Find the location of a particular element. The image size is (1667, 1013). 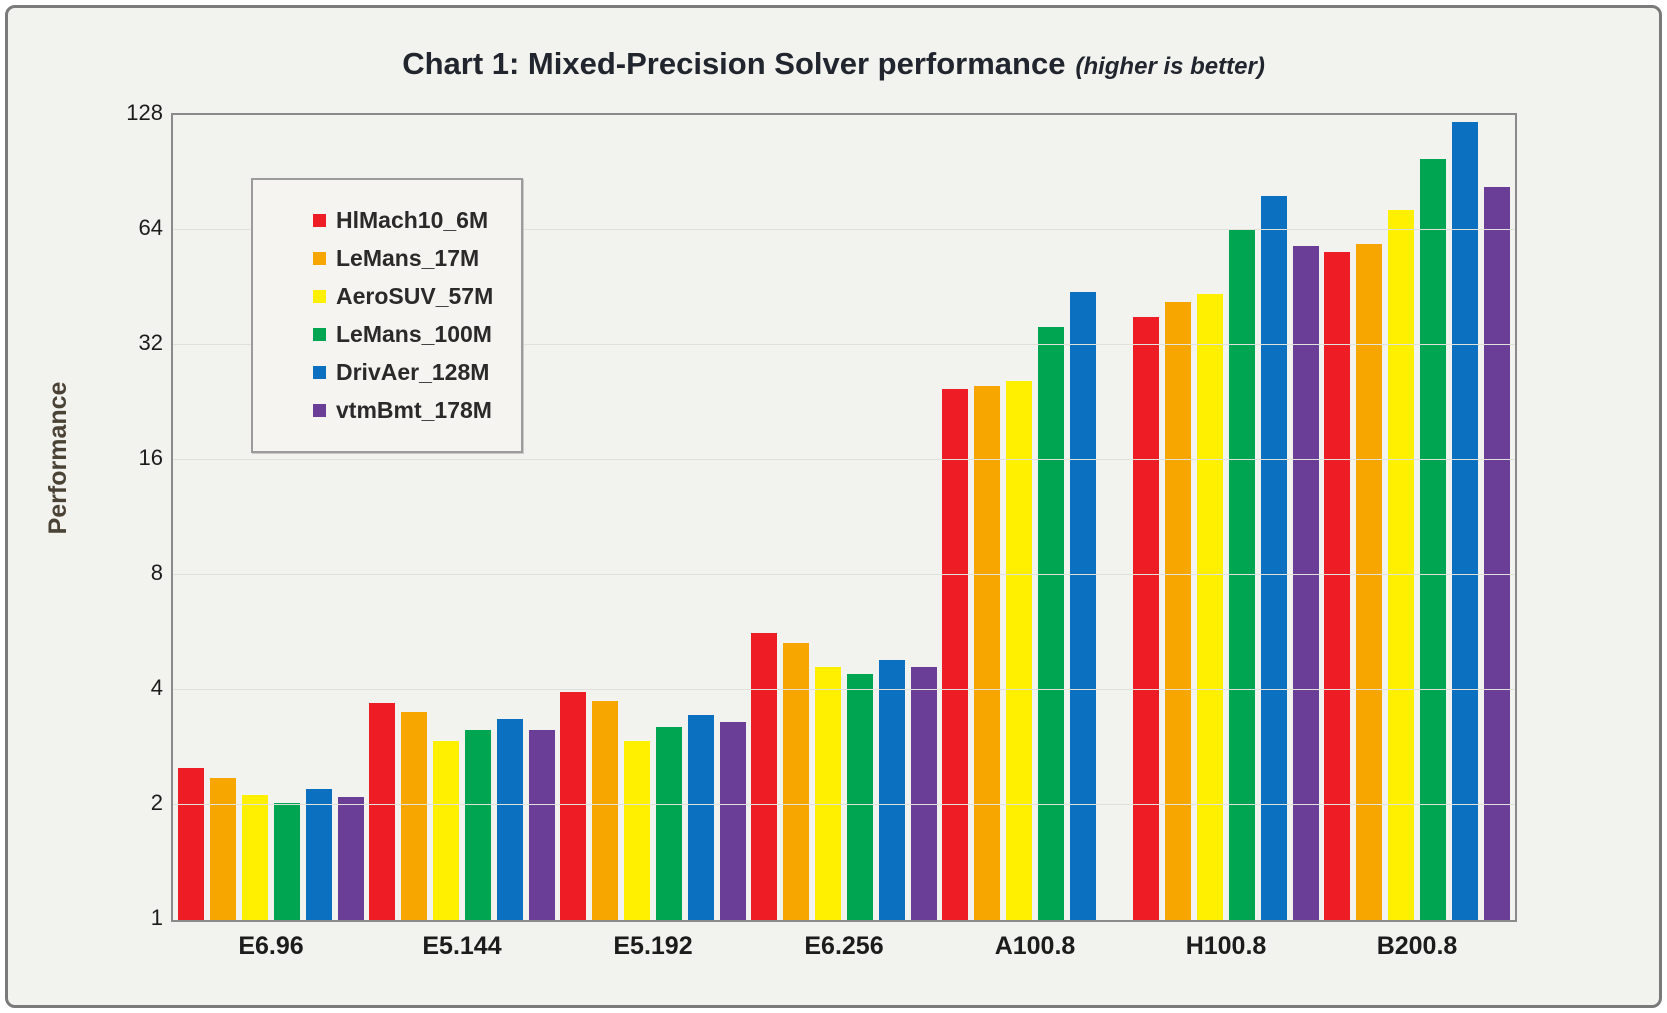

legend-item-HlMach10_6M: HlMach10_6M is located at coordinates (403, 220).